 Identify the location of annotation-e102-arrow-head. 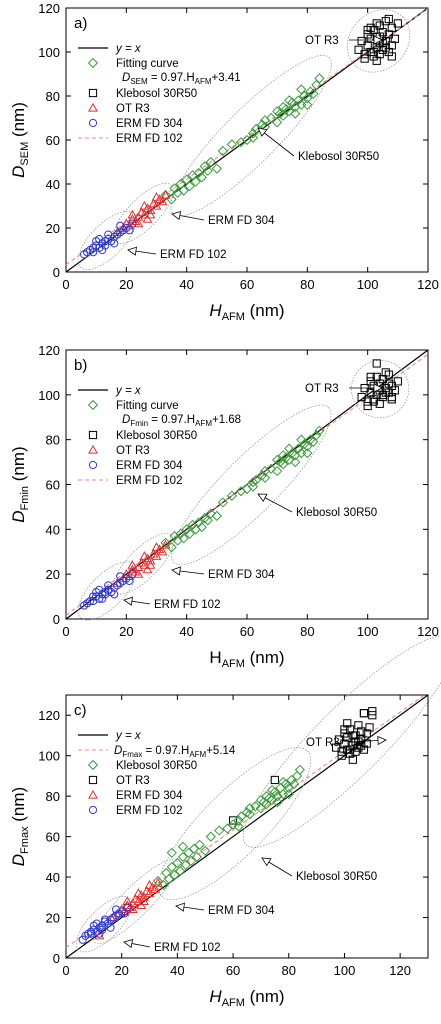
(132, 251).